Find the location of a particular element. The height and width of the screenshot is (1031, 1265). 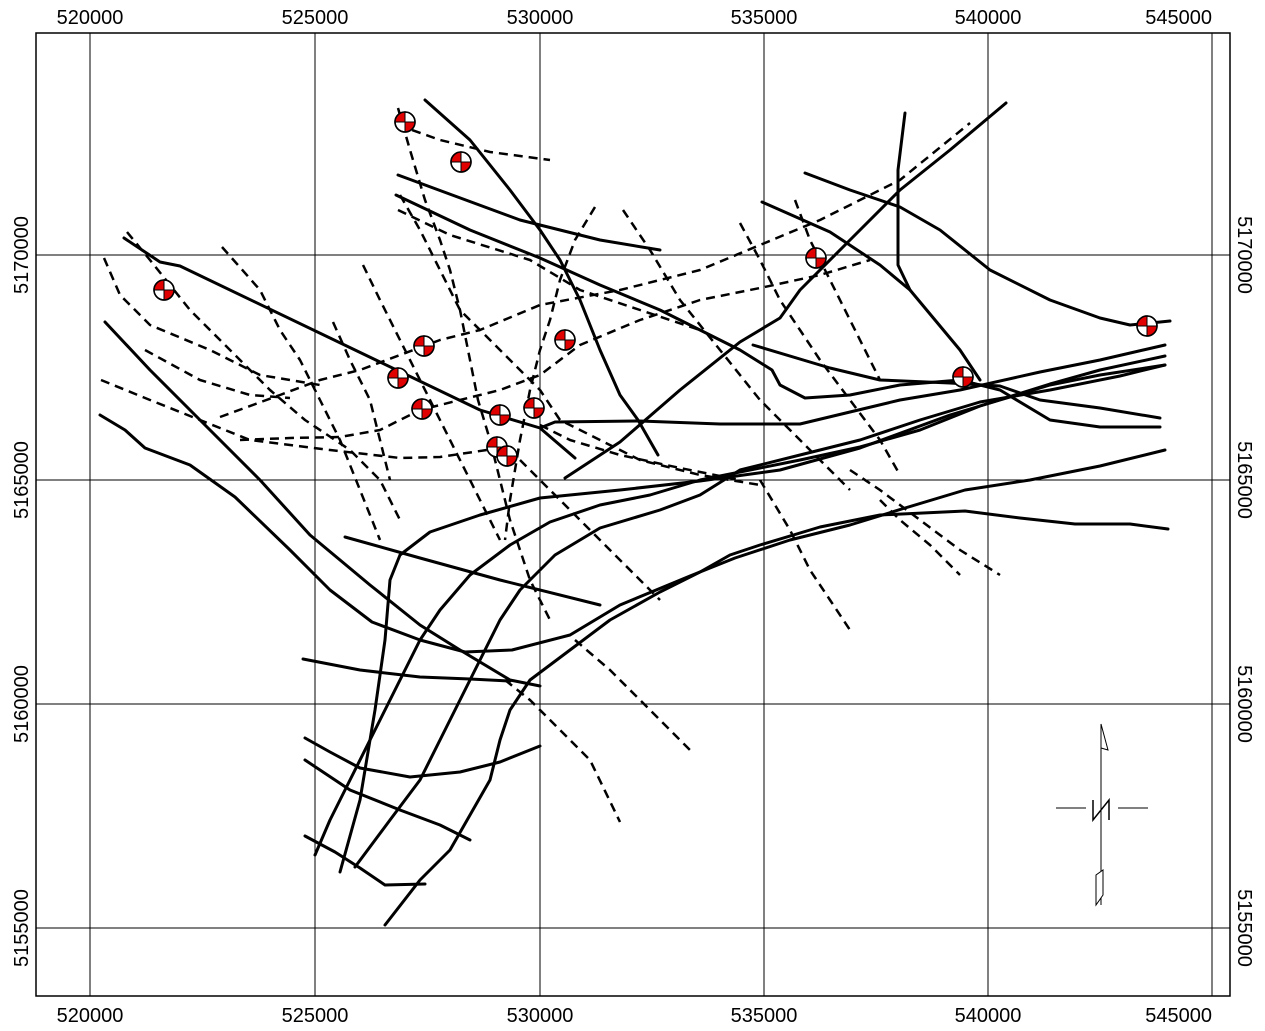

north-arrow-icon is located at coordinates (1102, 815).